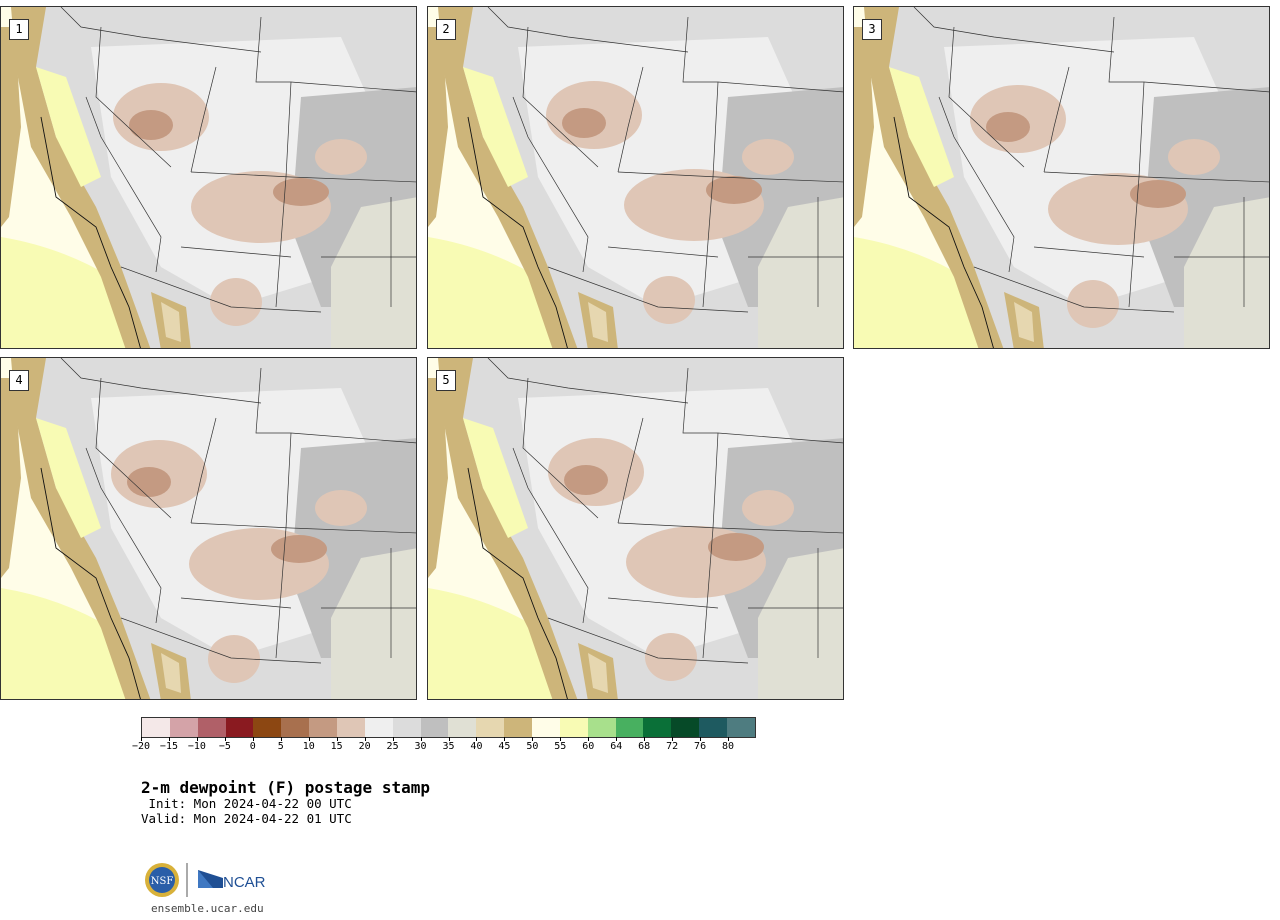  I want to click on nsf-logo-text: NSF, so click(162, 881).